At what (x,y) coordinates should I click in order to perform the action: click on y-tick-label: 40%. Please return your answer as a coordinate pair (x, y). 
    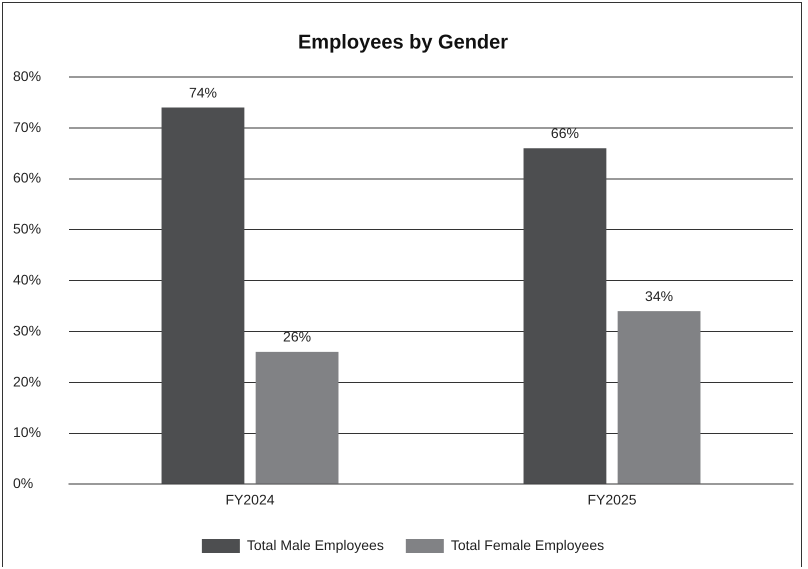
    Looking at the image, I should click on (27, 279).